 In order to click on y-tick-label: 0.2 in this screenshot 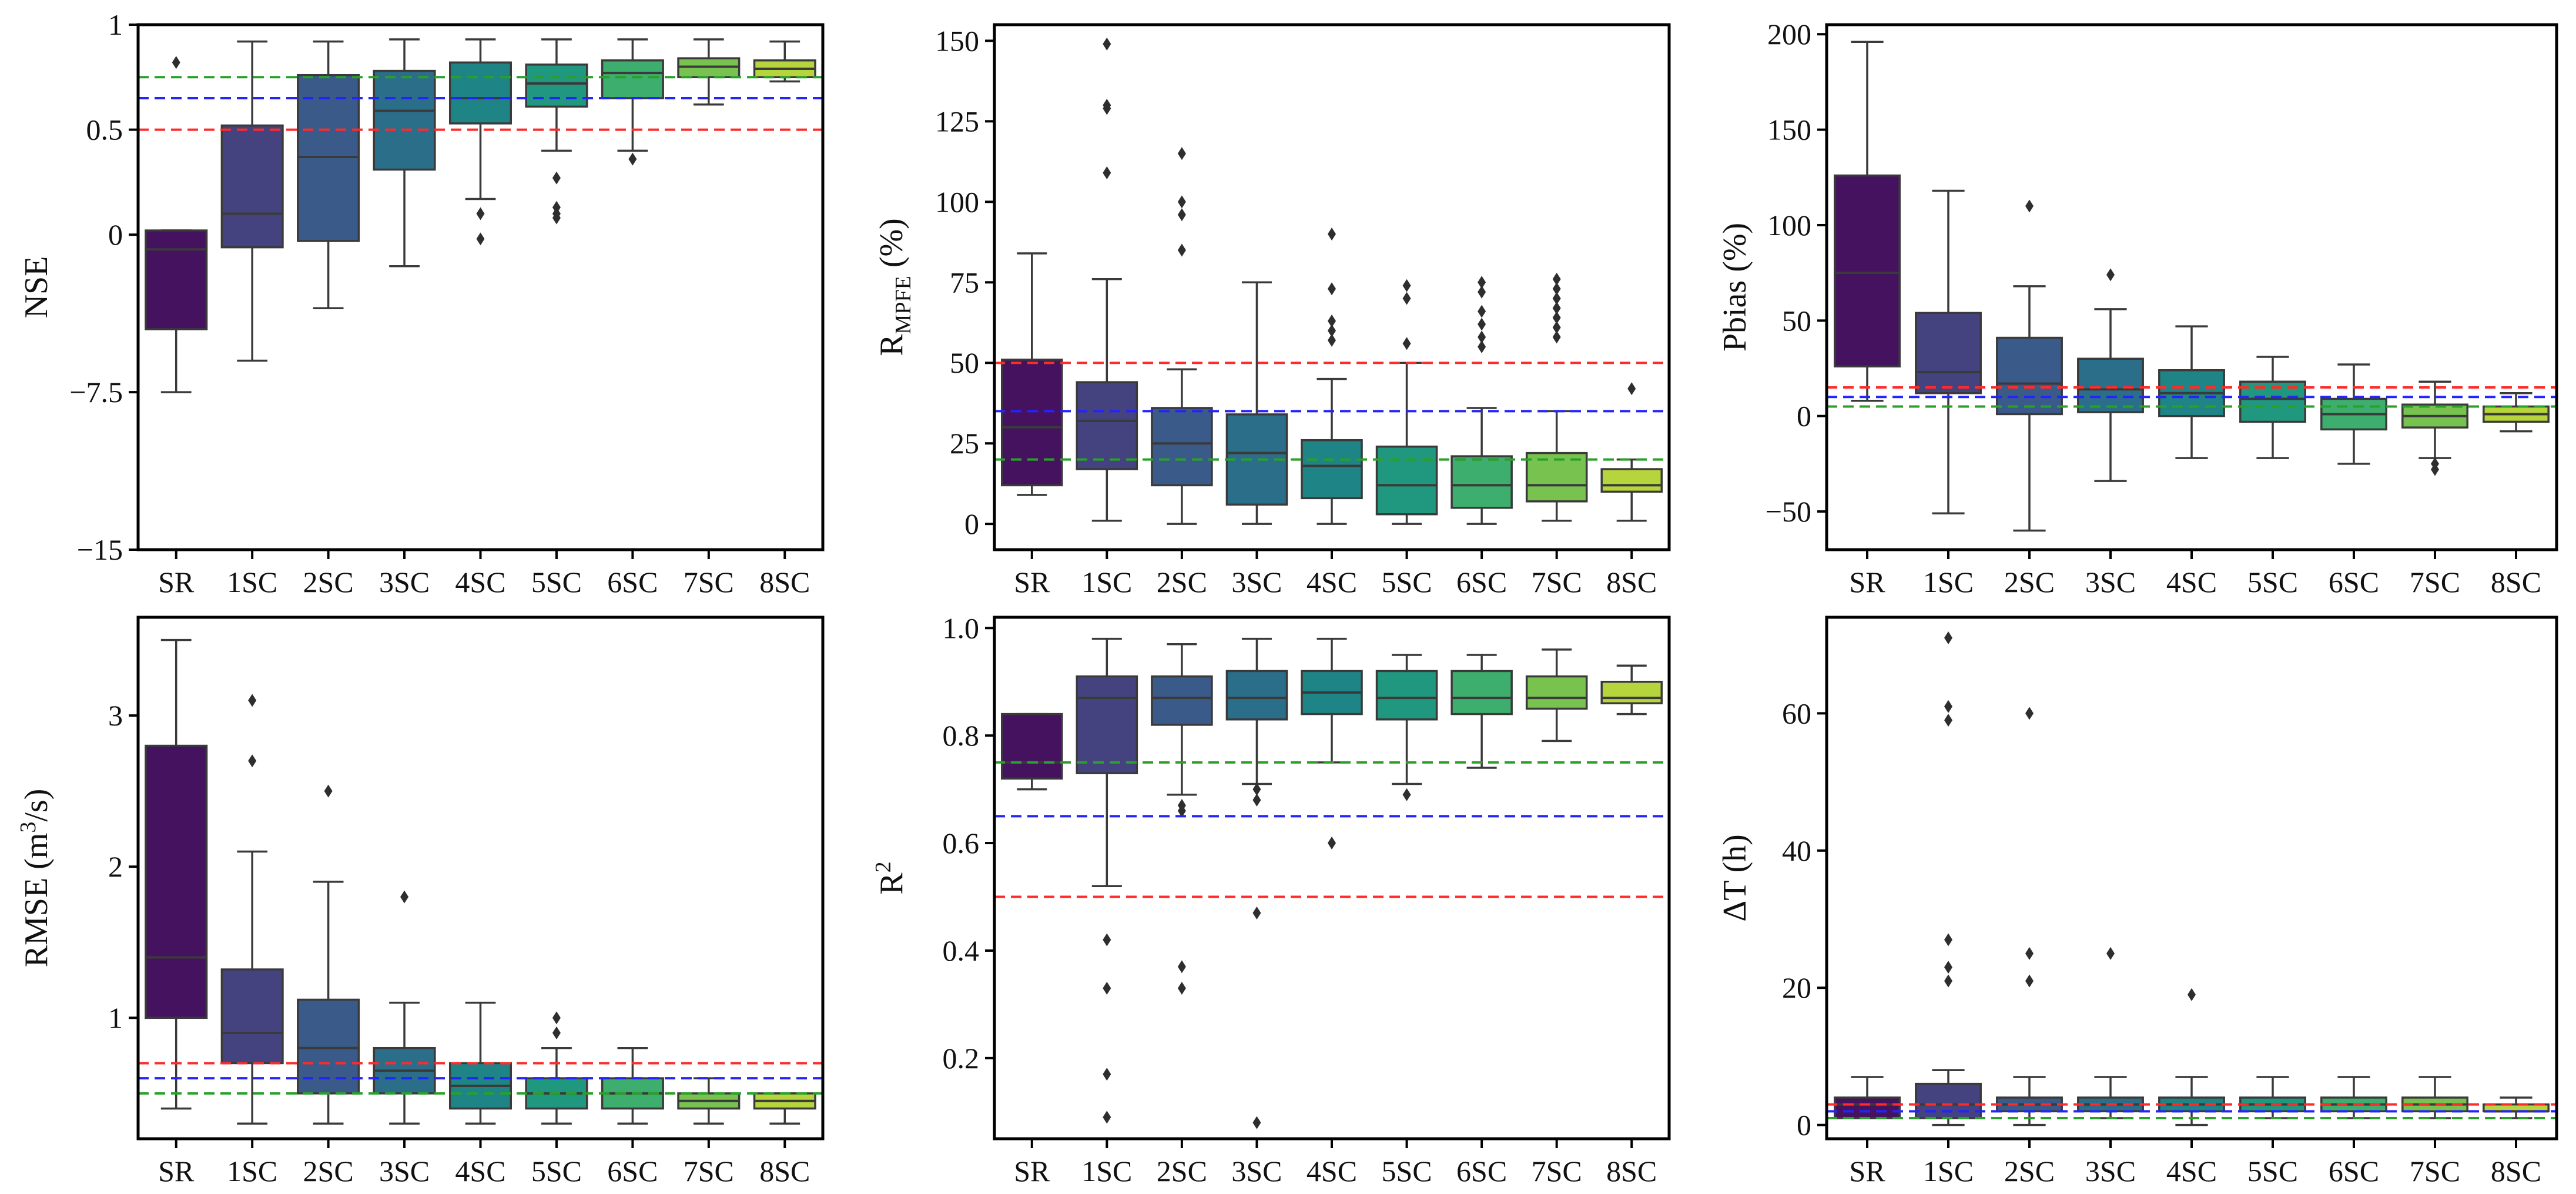, I will do `click(961, 1058)`.